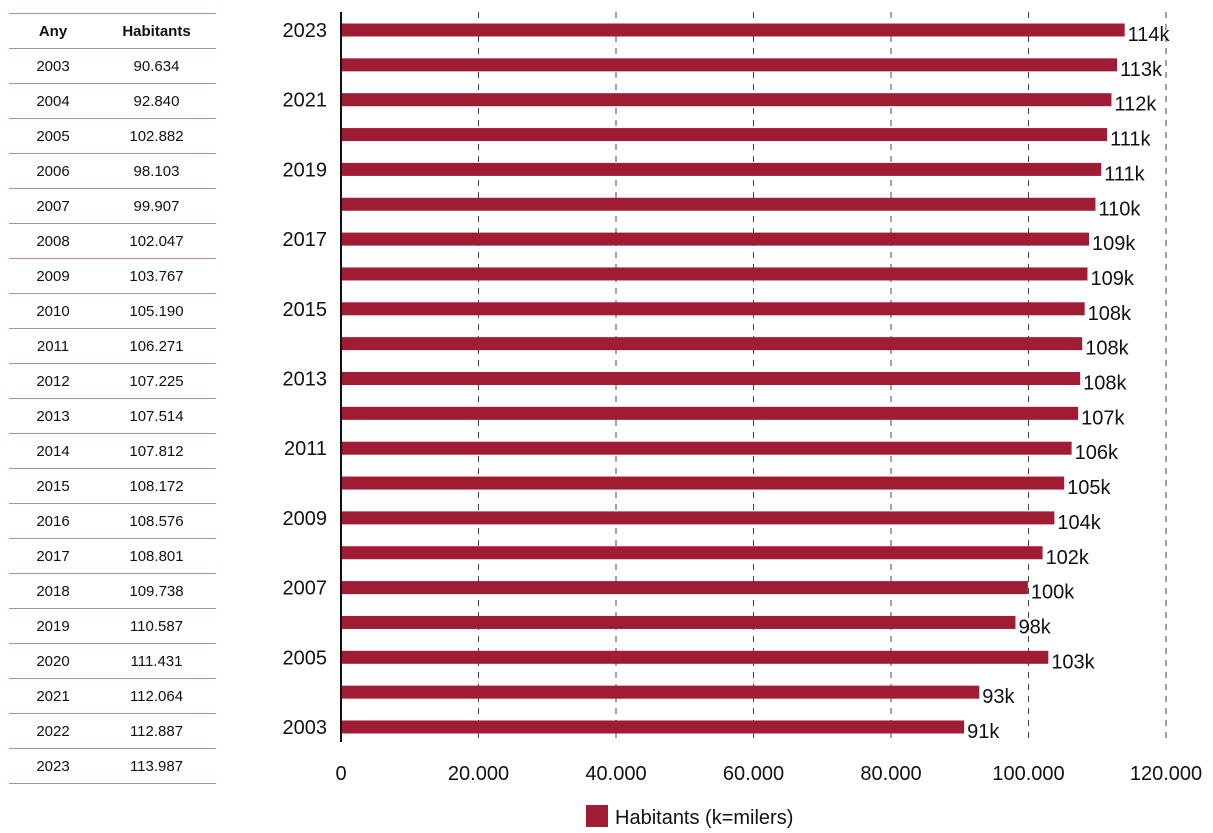 Image resolution: width=1213 pixels, height=833 pixels. What do you see at coordinates (305, 170) in the screenshot?
I see `y-tick-label: 2019` at bounding box center [305, 170].